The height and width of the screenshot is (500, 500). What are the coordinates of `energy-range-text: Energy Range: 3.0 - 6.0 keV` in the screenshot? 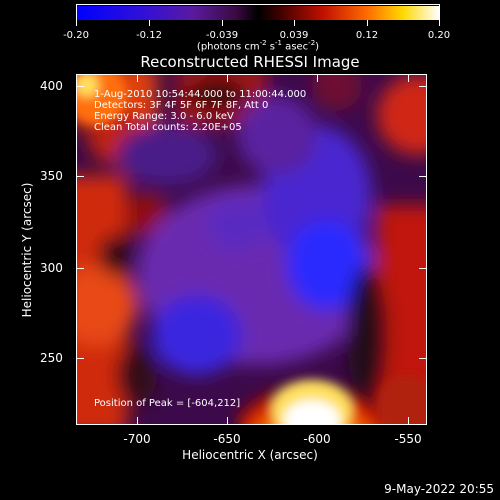 It's located at (164, 116).